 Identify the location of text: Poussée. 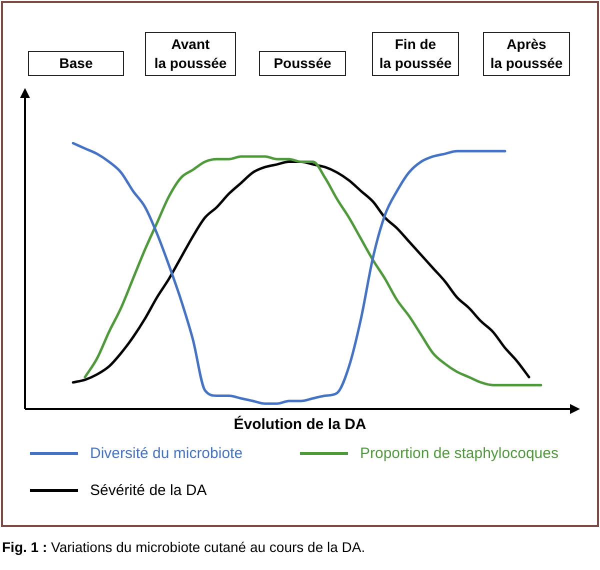
(302, 63).